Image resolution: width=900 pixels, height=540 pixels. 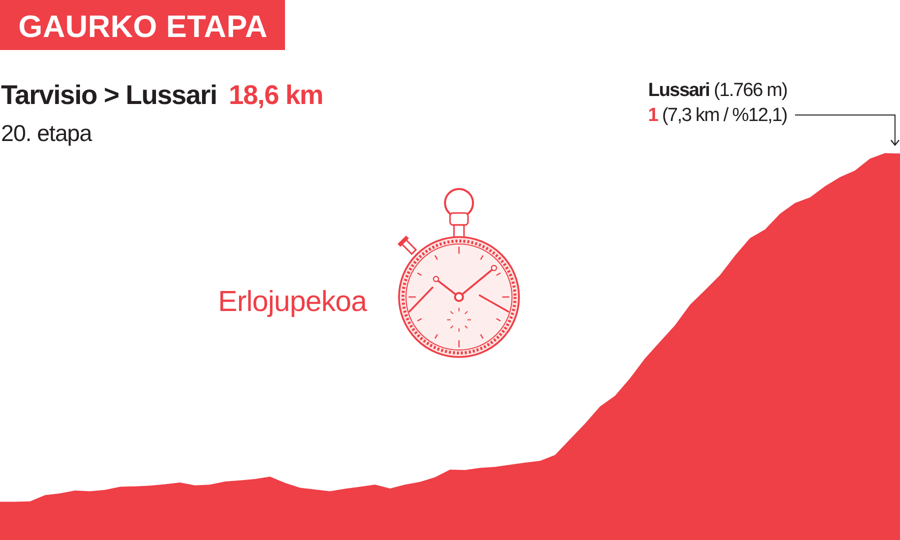 What do you see at coordinates (293, 302) in the screenshot?
I see `annotation: Erlojupekoa` at bounding box center [293, 302].